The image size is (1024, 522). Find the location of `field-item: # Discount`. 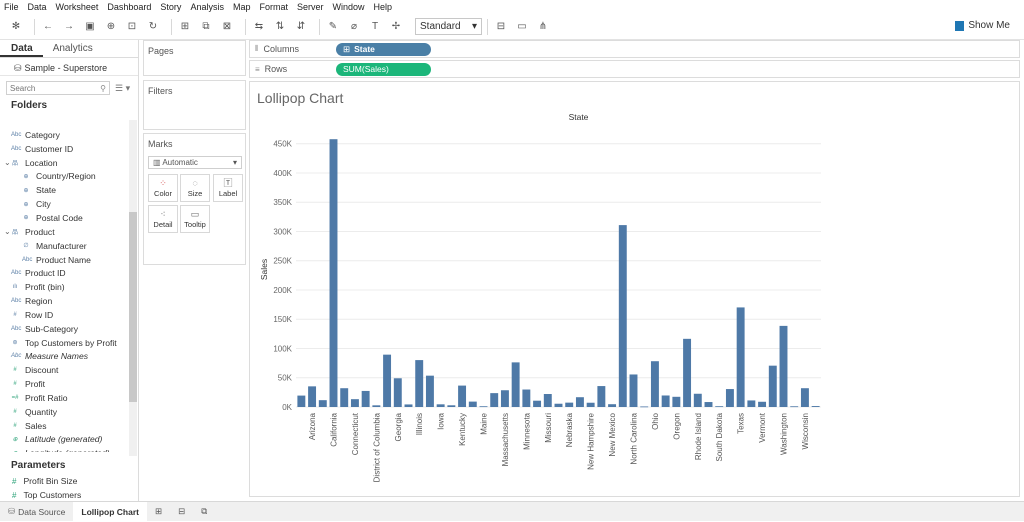

field-item: # Discount is located at coordinates (63, 370).